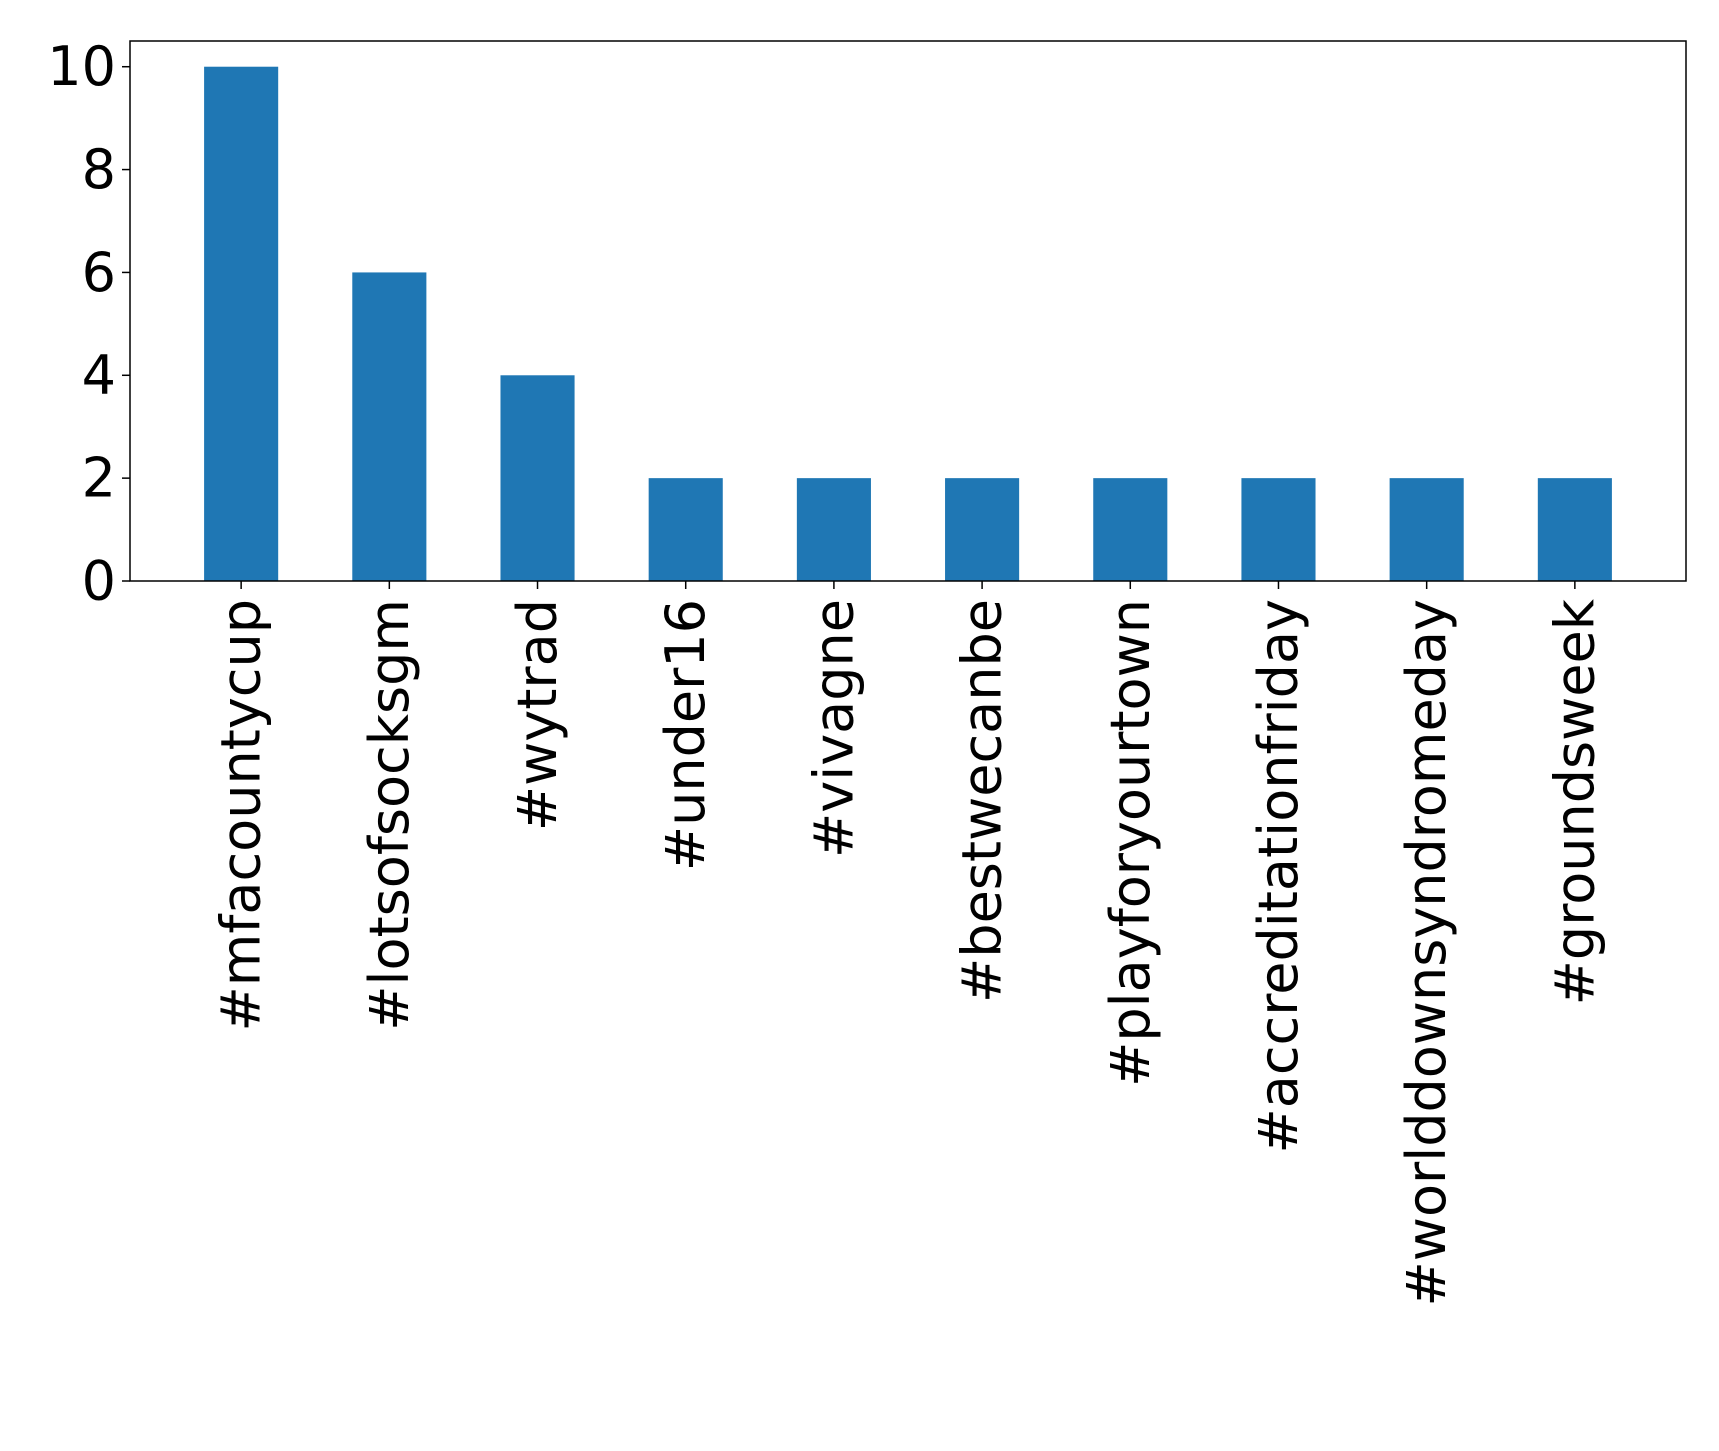 Image resolution: width=1719 pixels, height=1451 pixels. What do you see at coordinates (833, 728) in the screenshot?
I see `x-tick-label: #vivagne` at bounding box center [833, 728].